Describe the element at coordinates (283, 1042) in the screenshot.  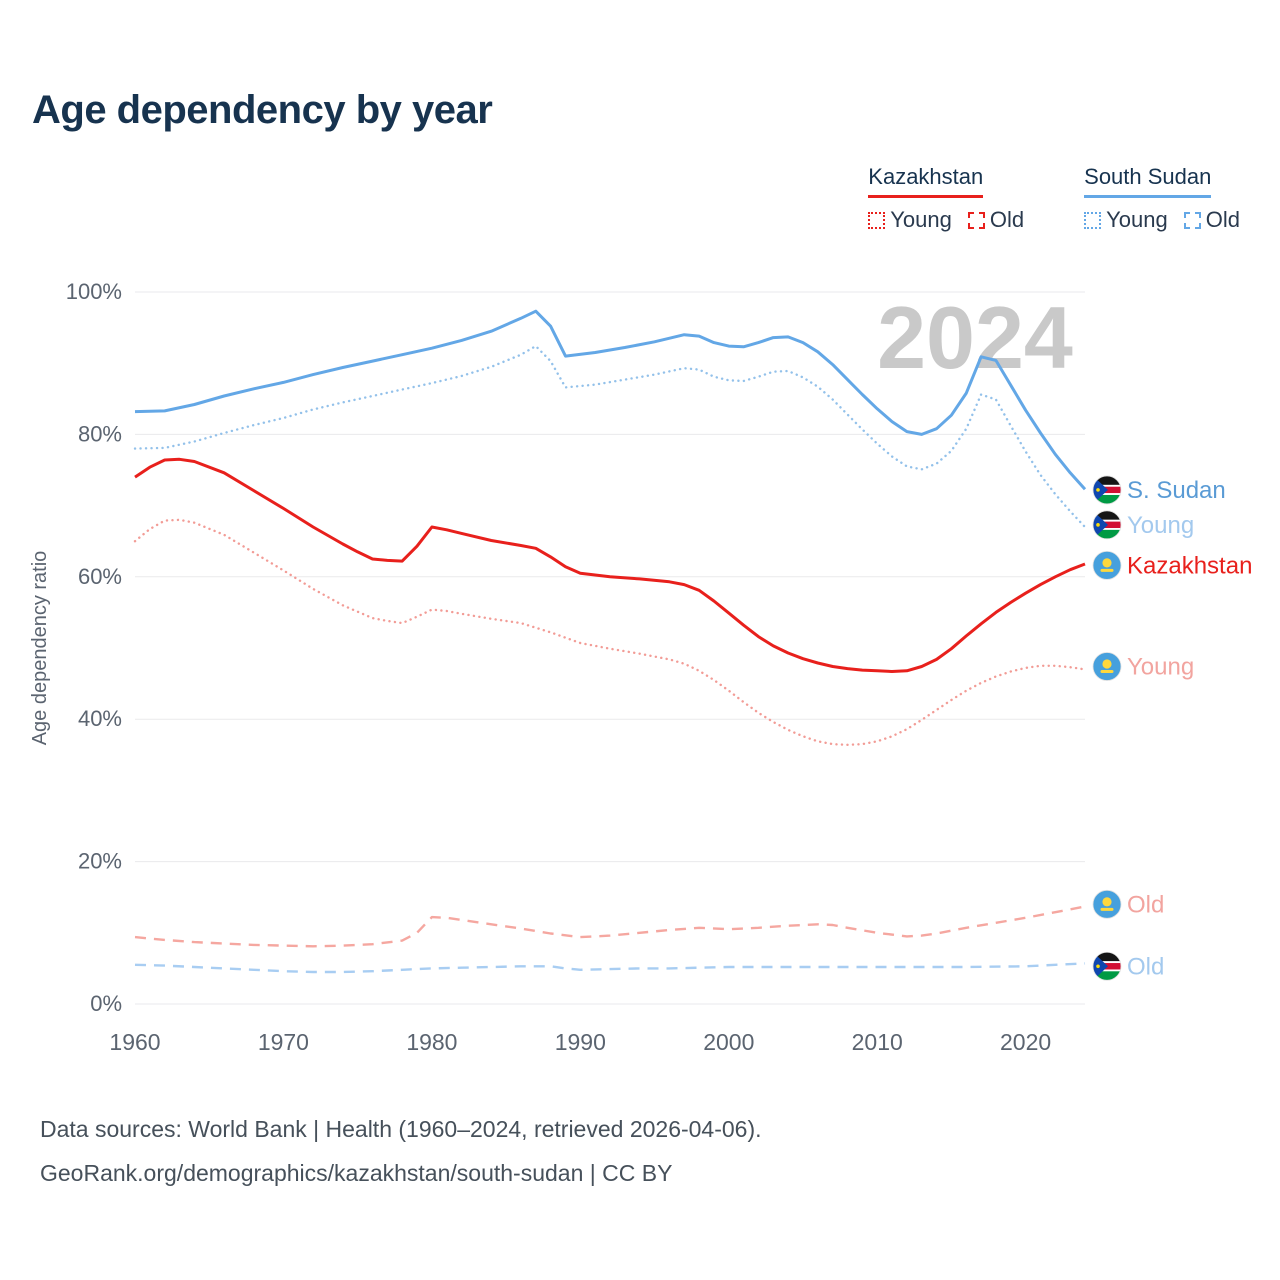
I see `x-tick-label: 1970` at that location.